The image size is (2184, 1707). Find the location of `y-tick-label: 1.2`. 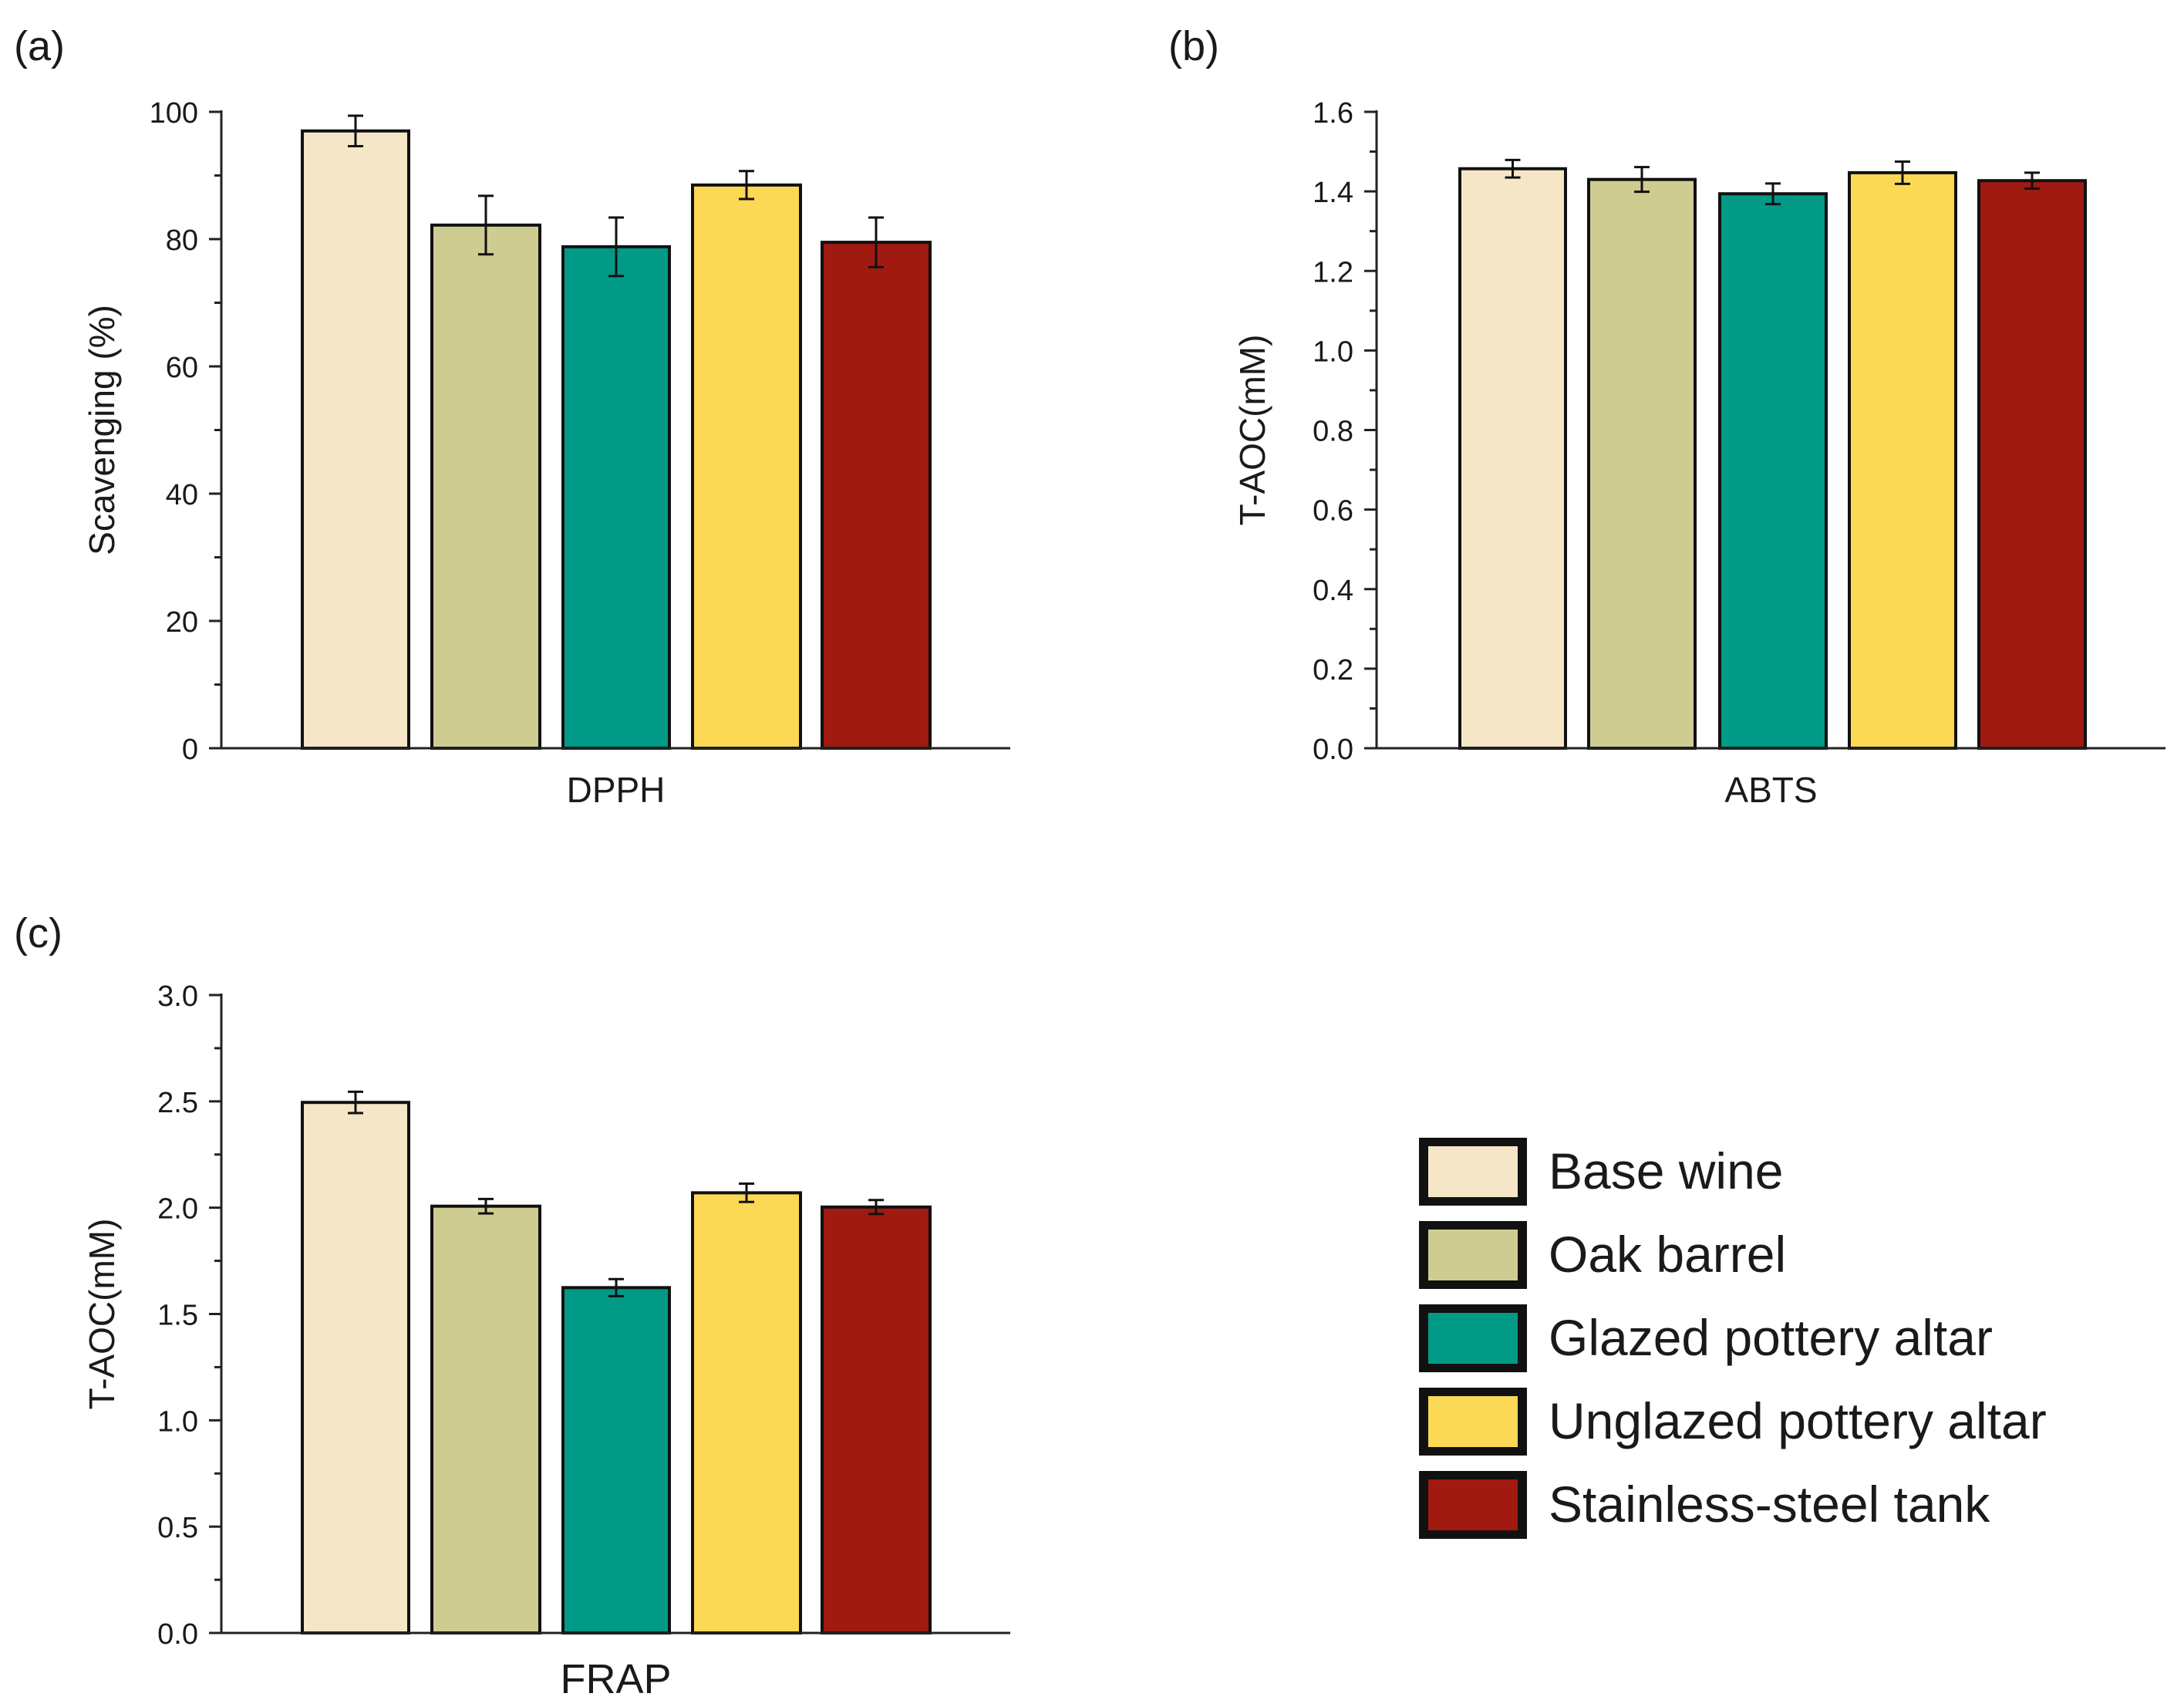

y-tick-label: 1.2 is located at coordinates (1333, 272).